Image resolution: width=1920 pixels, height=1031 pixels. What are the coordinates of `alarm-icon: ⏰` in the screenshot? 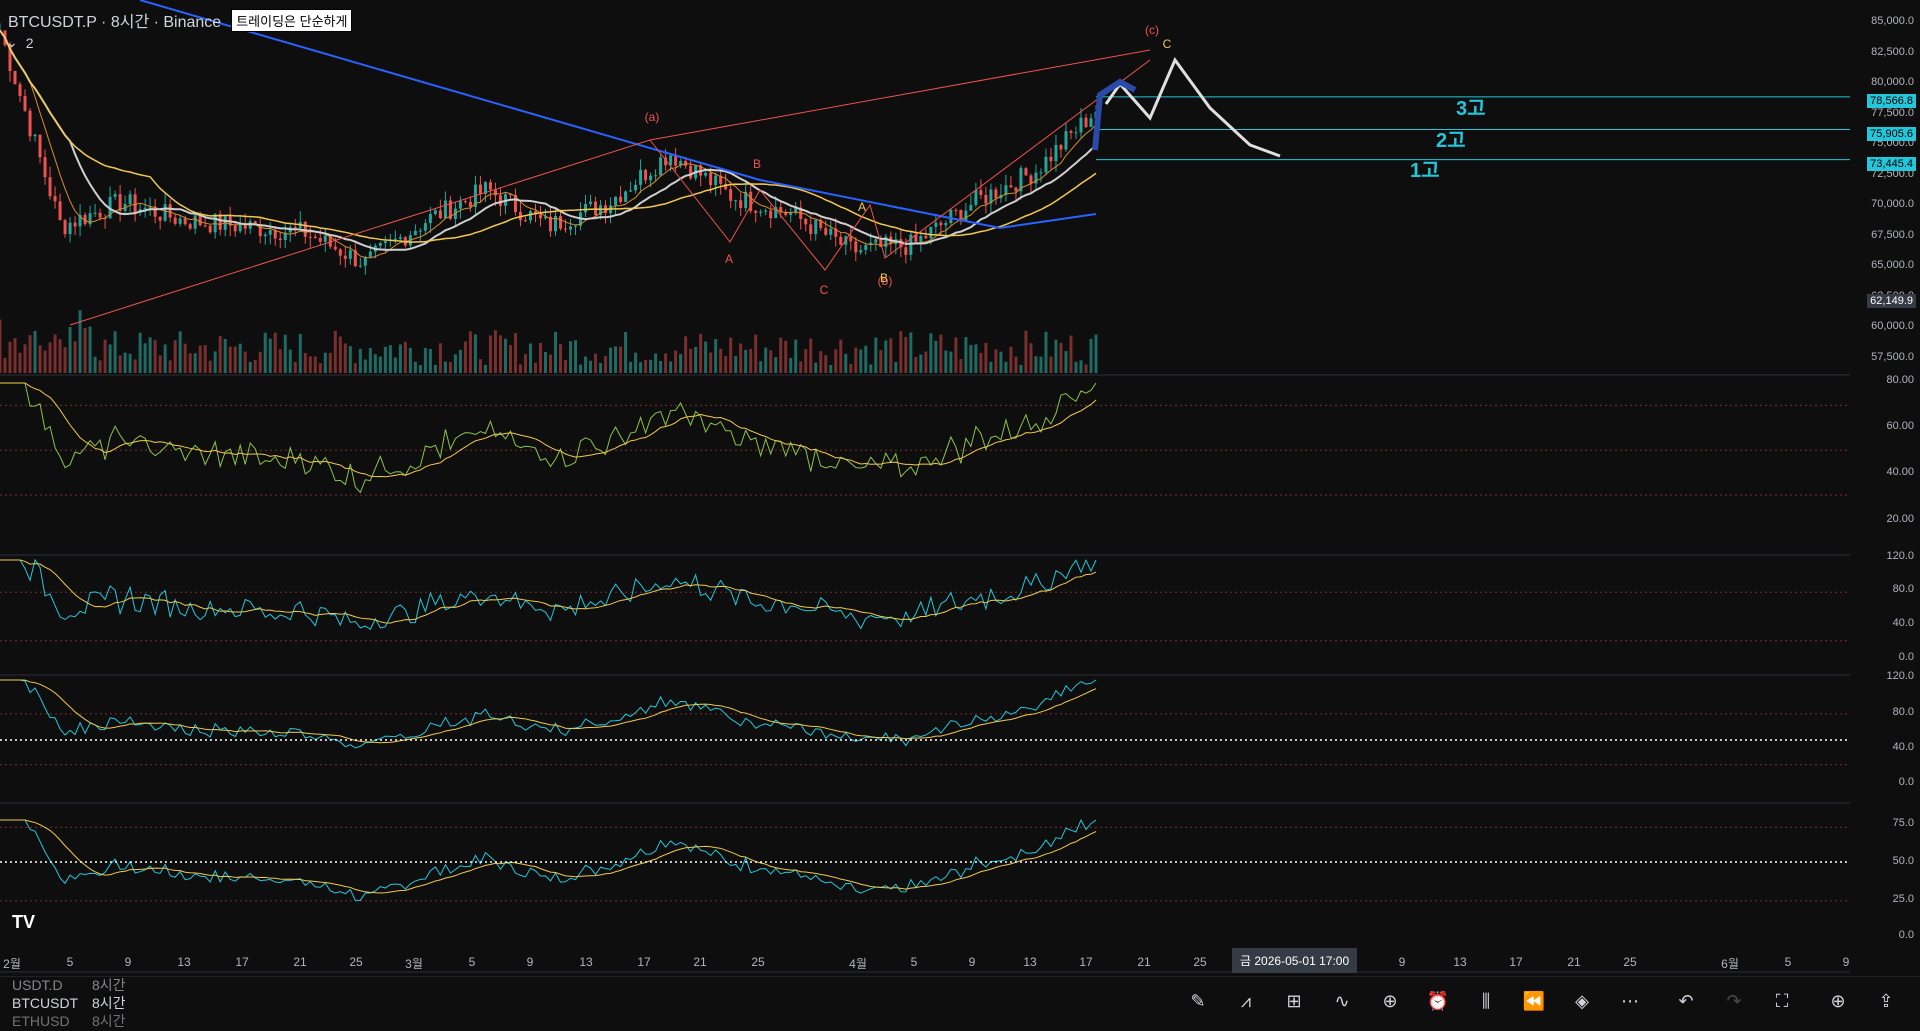 It's located at (1438, 1001).